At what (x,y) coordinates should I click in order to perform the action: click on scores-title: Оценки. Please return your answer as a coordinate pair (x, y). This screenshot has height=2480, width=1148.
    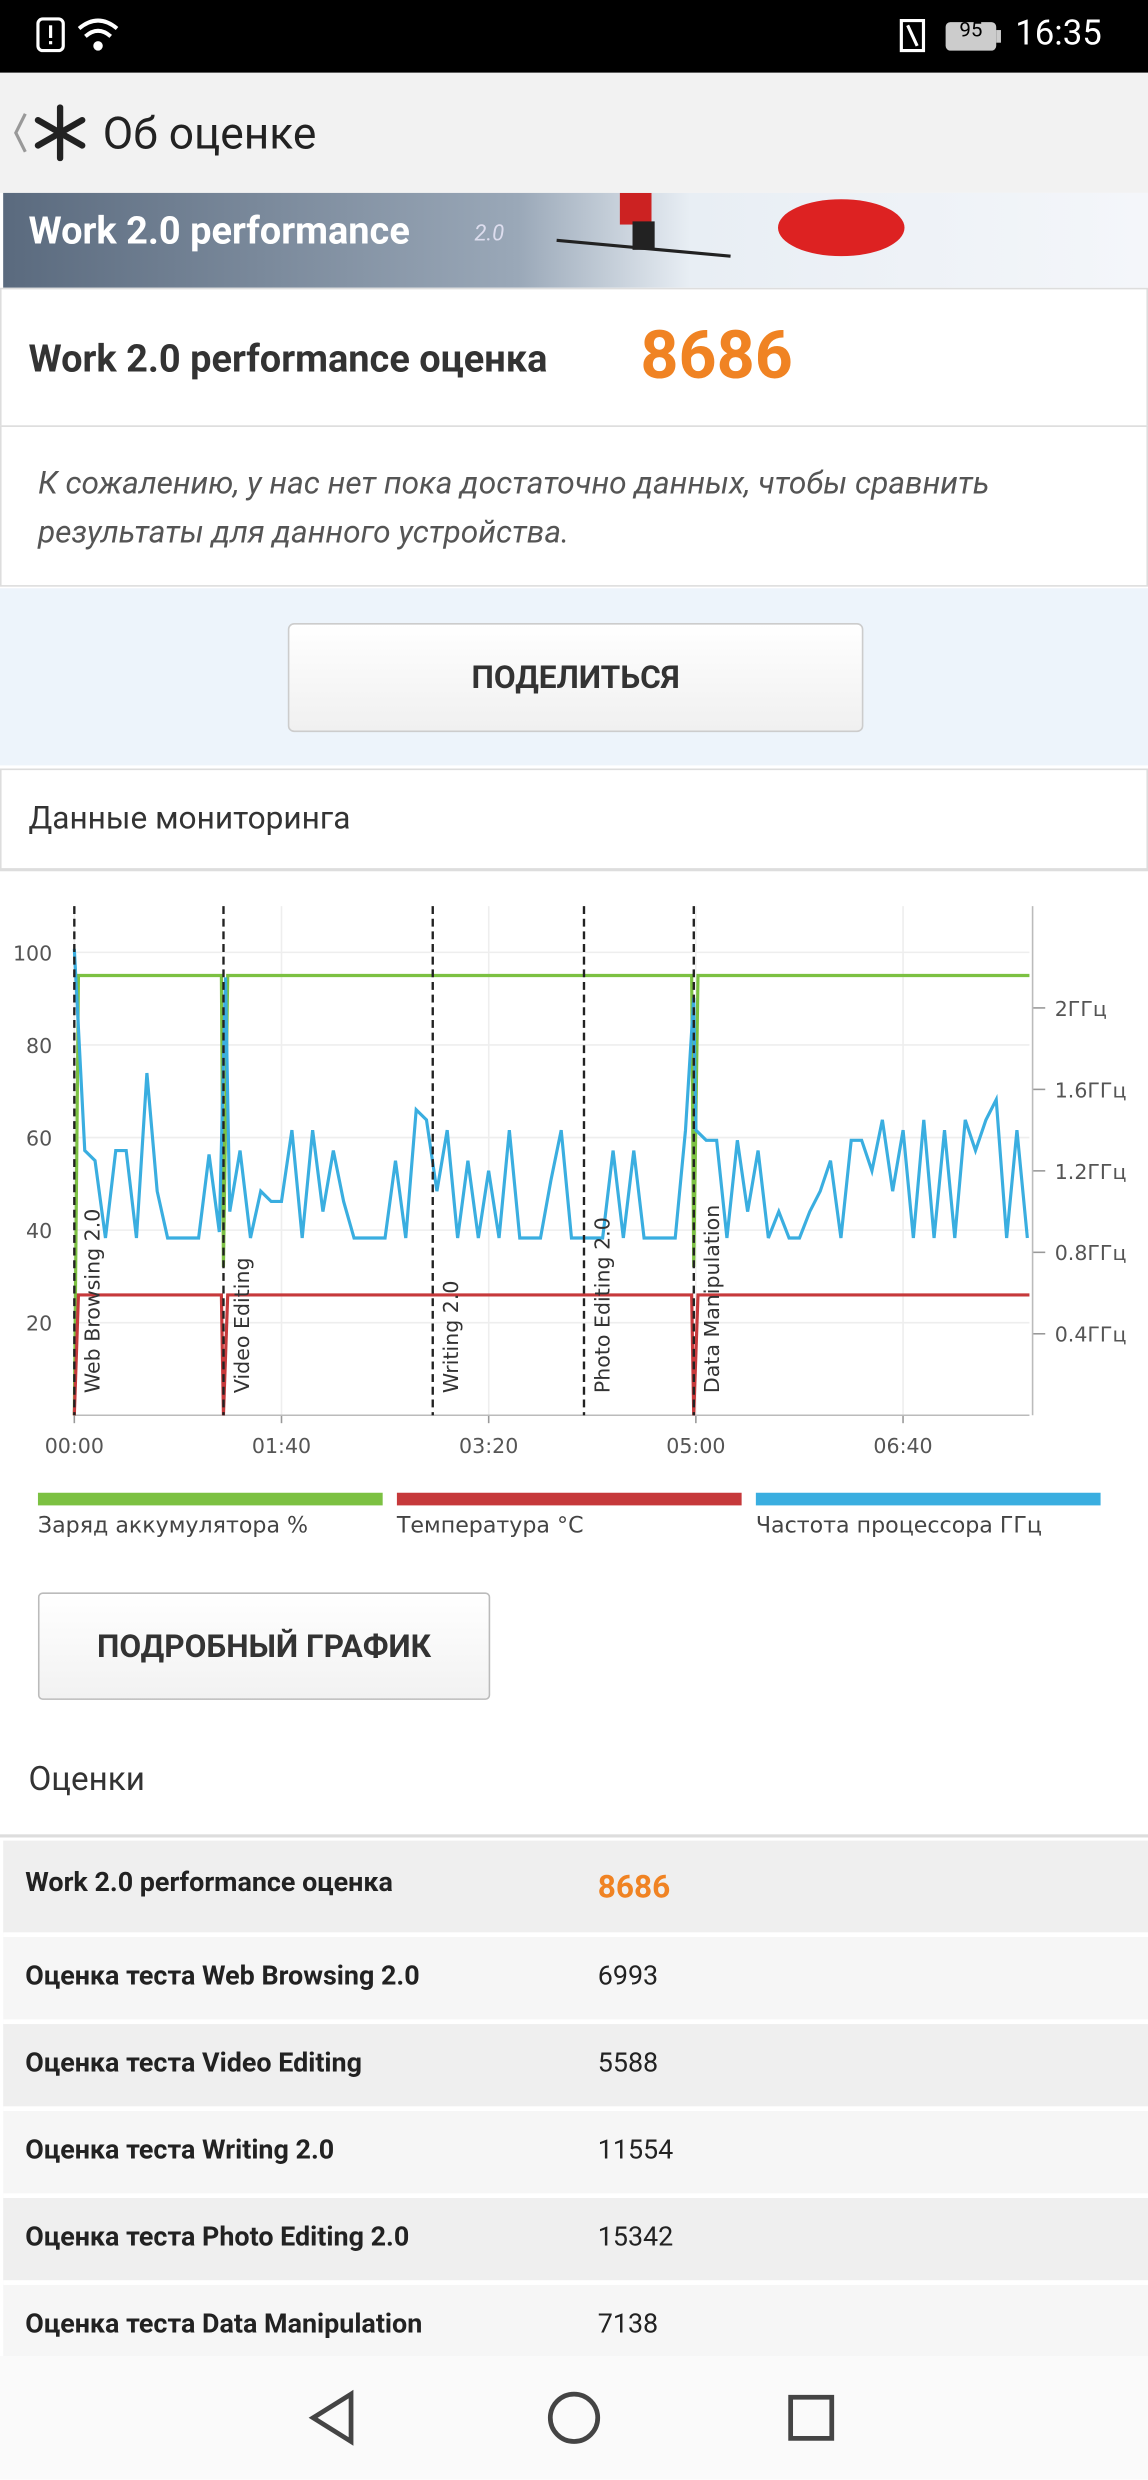
    Looking at the image, I should click on (86, 1780).